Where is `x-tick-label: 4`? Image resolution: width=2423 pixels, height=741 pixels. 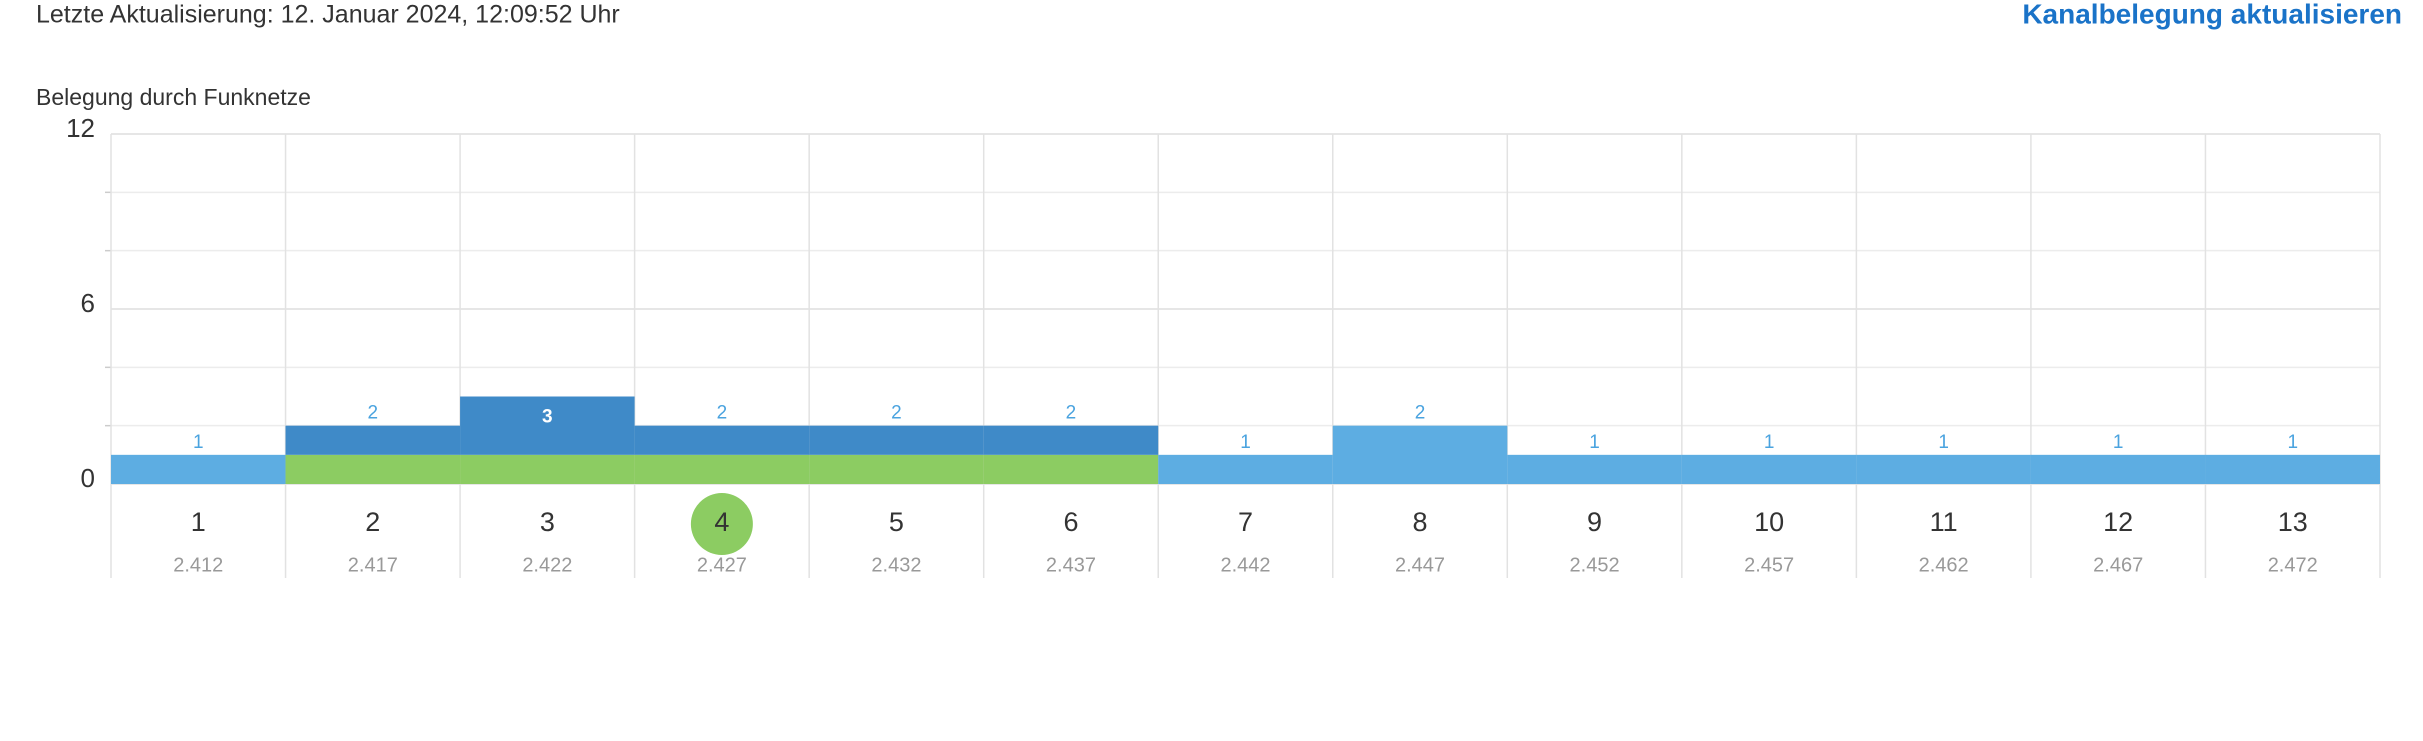 x-tick-label: 4 is located at coordinates (721, 522).